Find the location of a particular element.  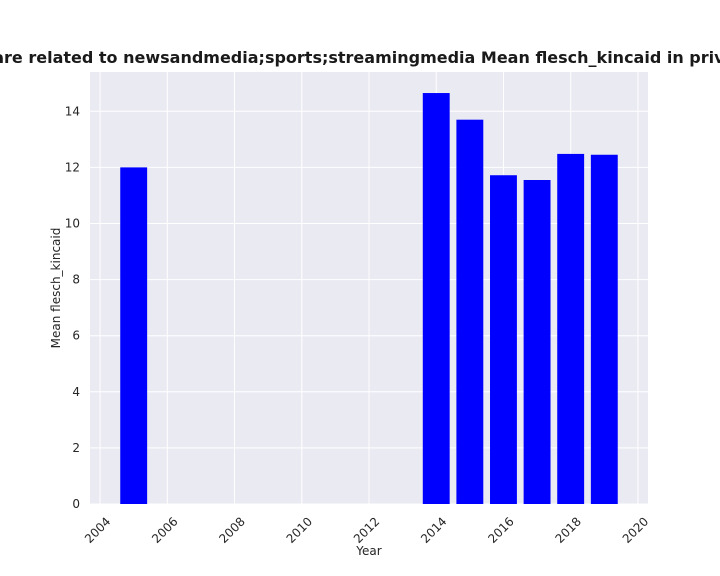

y-tick-label: 2 is located at coordinates (76, 448).